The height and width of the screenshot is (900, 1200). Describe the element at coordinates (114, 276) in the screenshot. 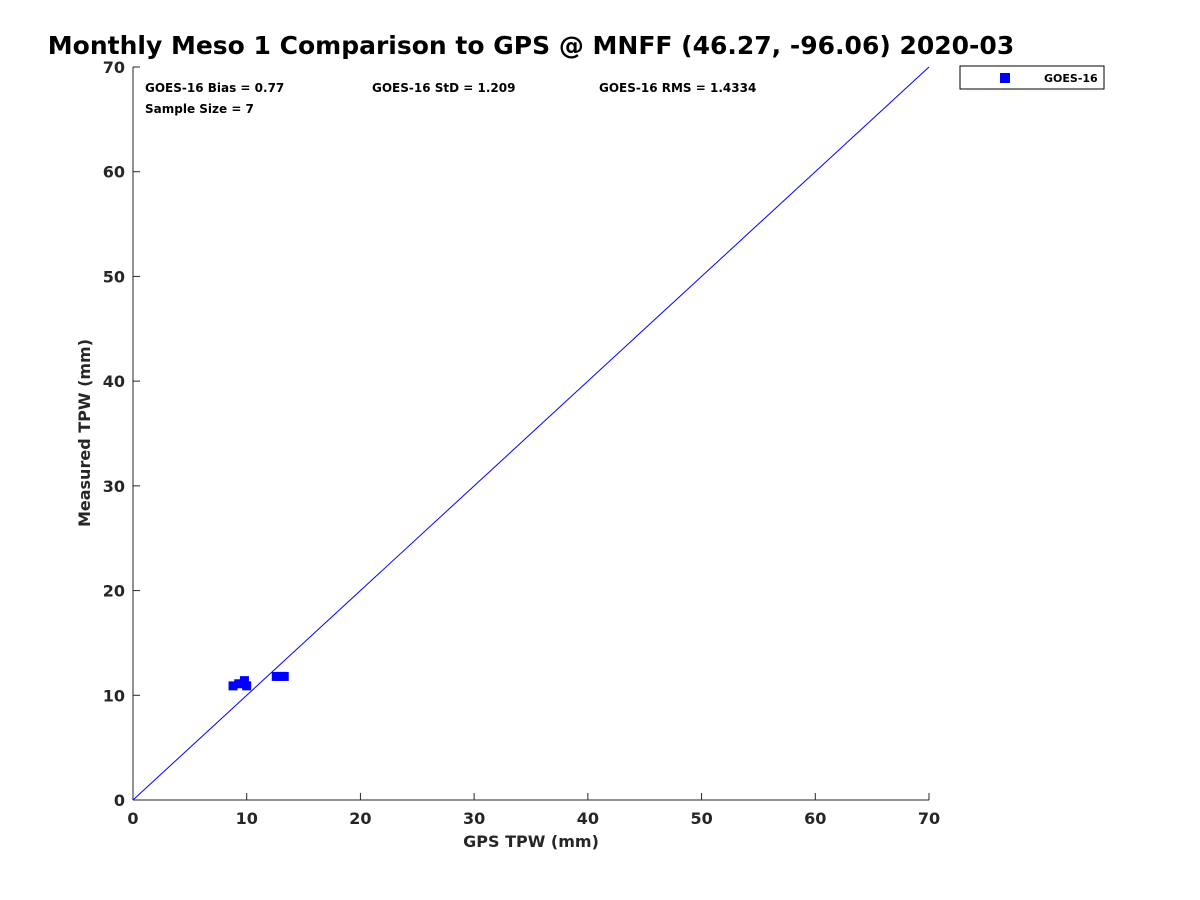

I see `y-tick-label: 50` at that location.